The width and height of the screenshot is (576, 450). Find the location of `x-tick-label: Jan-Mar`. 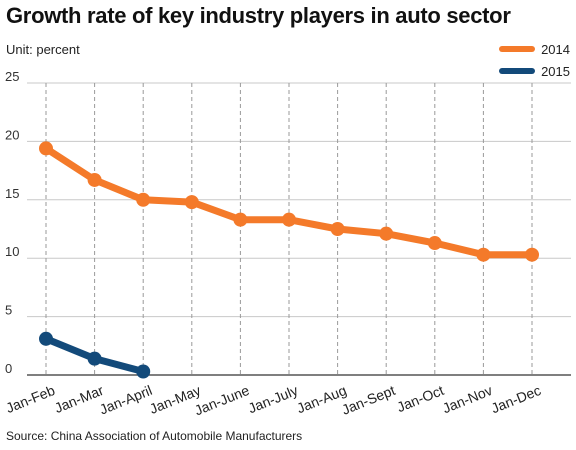

x-tick-label: Jan-Mar is located at coordinates (79, 399).